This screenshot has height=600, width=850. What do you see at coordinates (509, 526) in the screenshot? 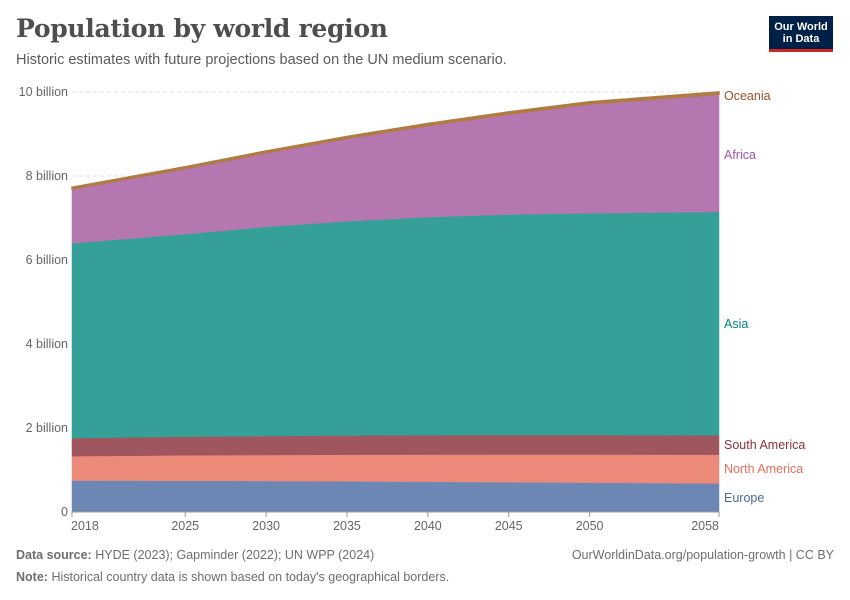
I see `x-tick-label: 2045` at bounding box center [509, 526].